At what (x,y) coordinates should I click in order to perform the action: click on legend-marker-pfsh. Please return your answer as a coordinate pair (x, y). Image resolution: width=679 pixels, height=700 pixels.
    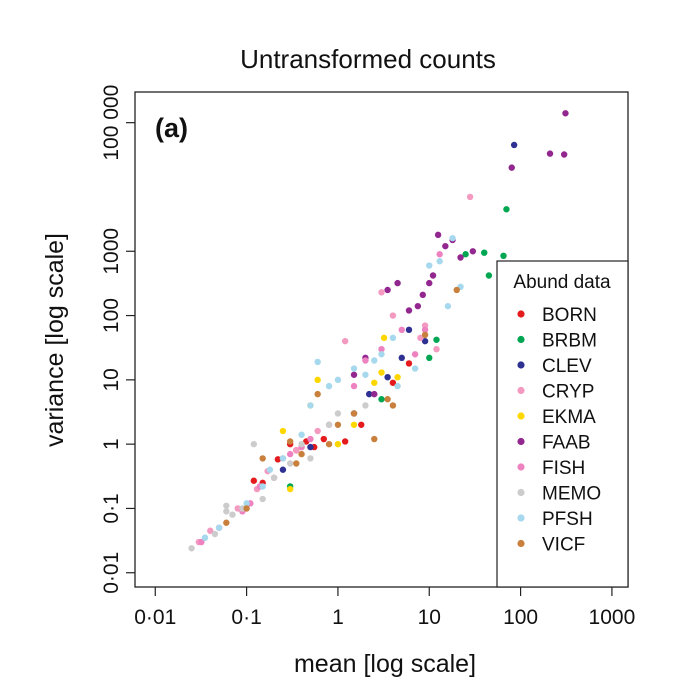
    Looking at the image, I should click on (521, 518).